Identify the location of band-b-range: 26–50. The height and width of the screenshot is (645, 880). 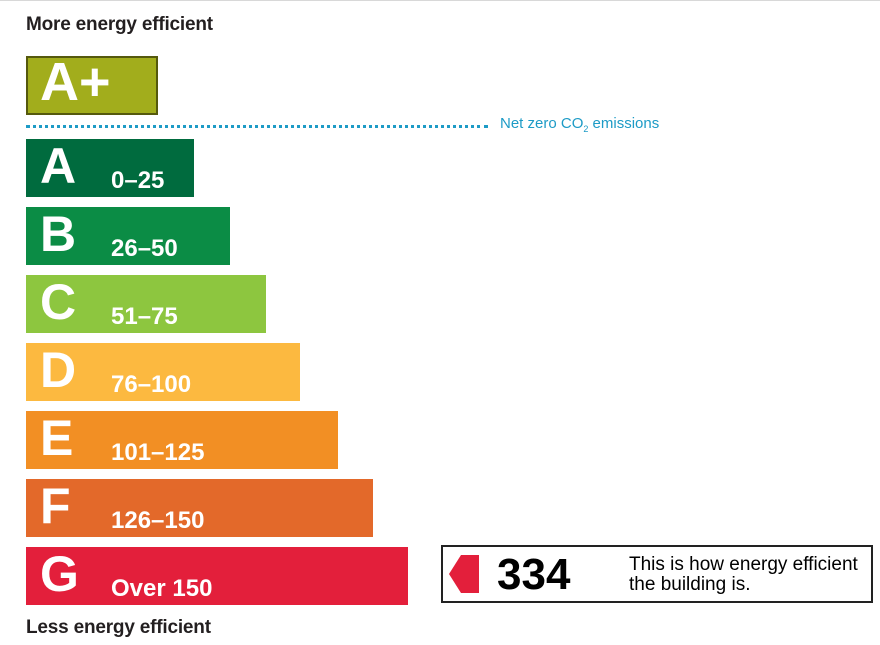
(144, 248).